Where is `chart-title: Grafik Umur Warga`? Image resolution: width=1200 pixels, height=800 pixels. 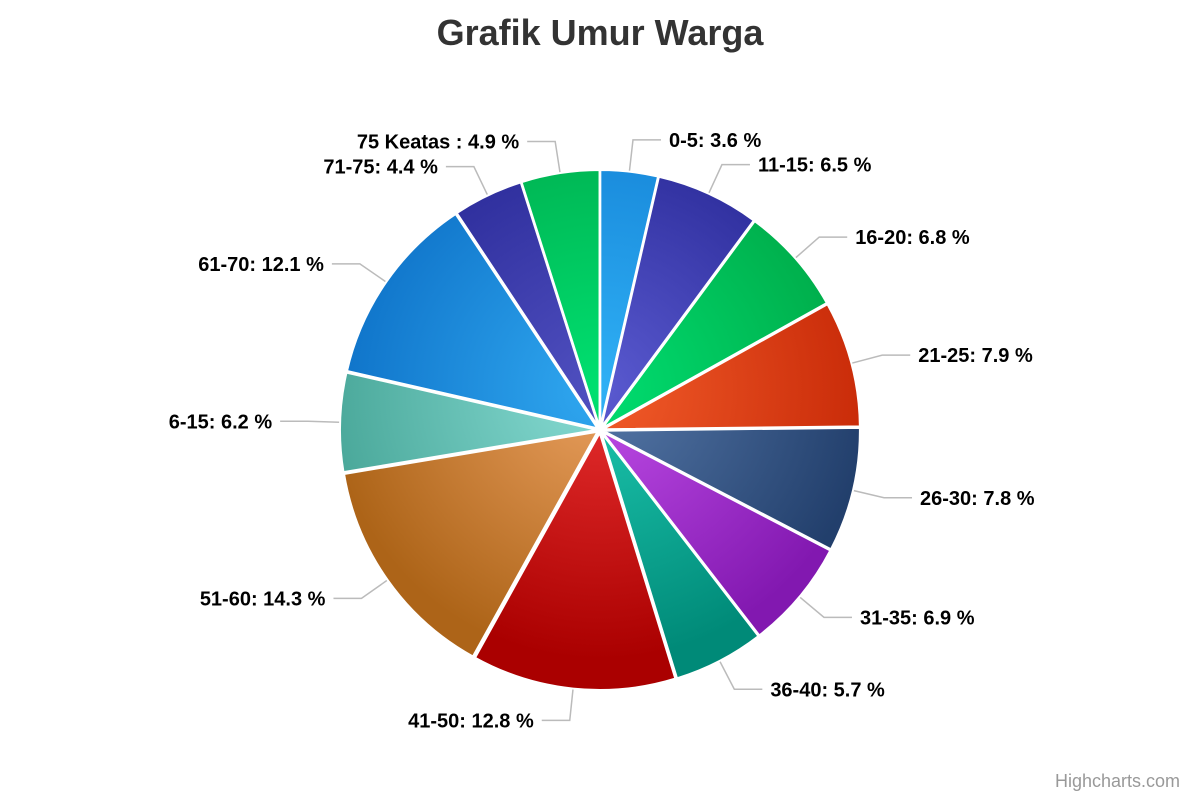
chart-title: Grafik Umur Warga is located at coordinates (600, 32).